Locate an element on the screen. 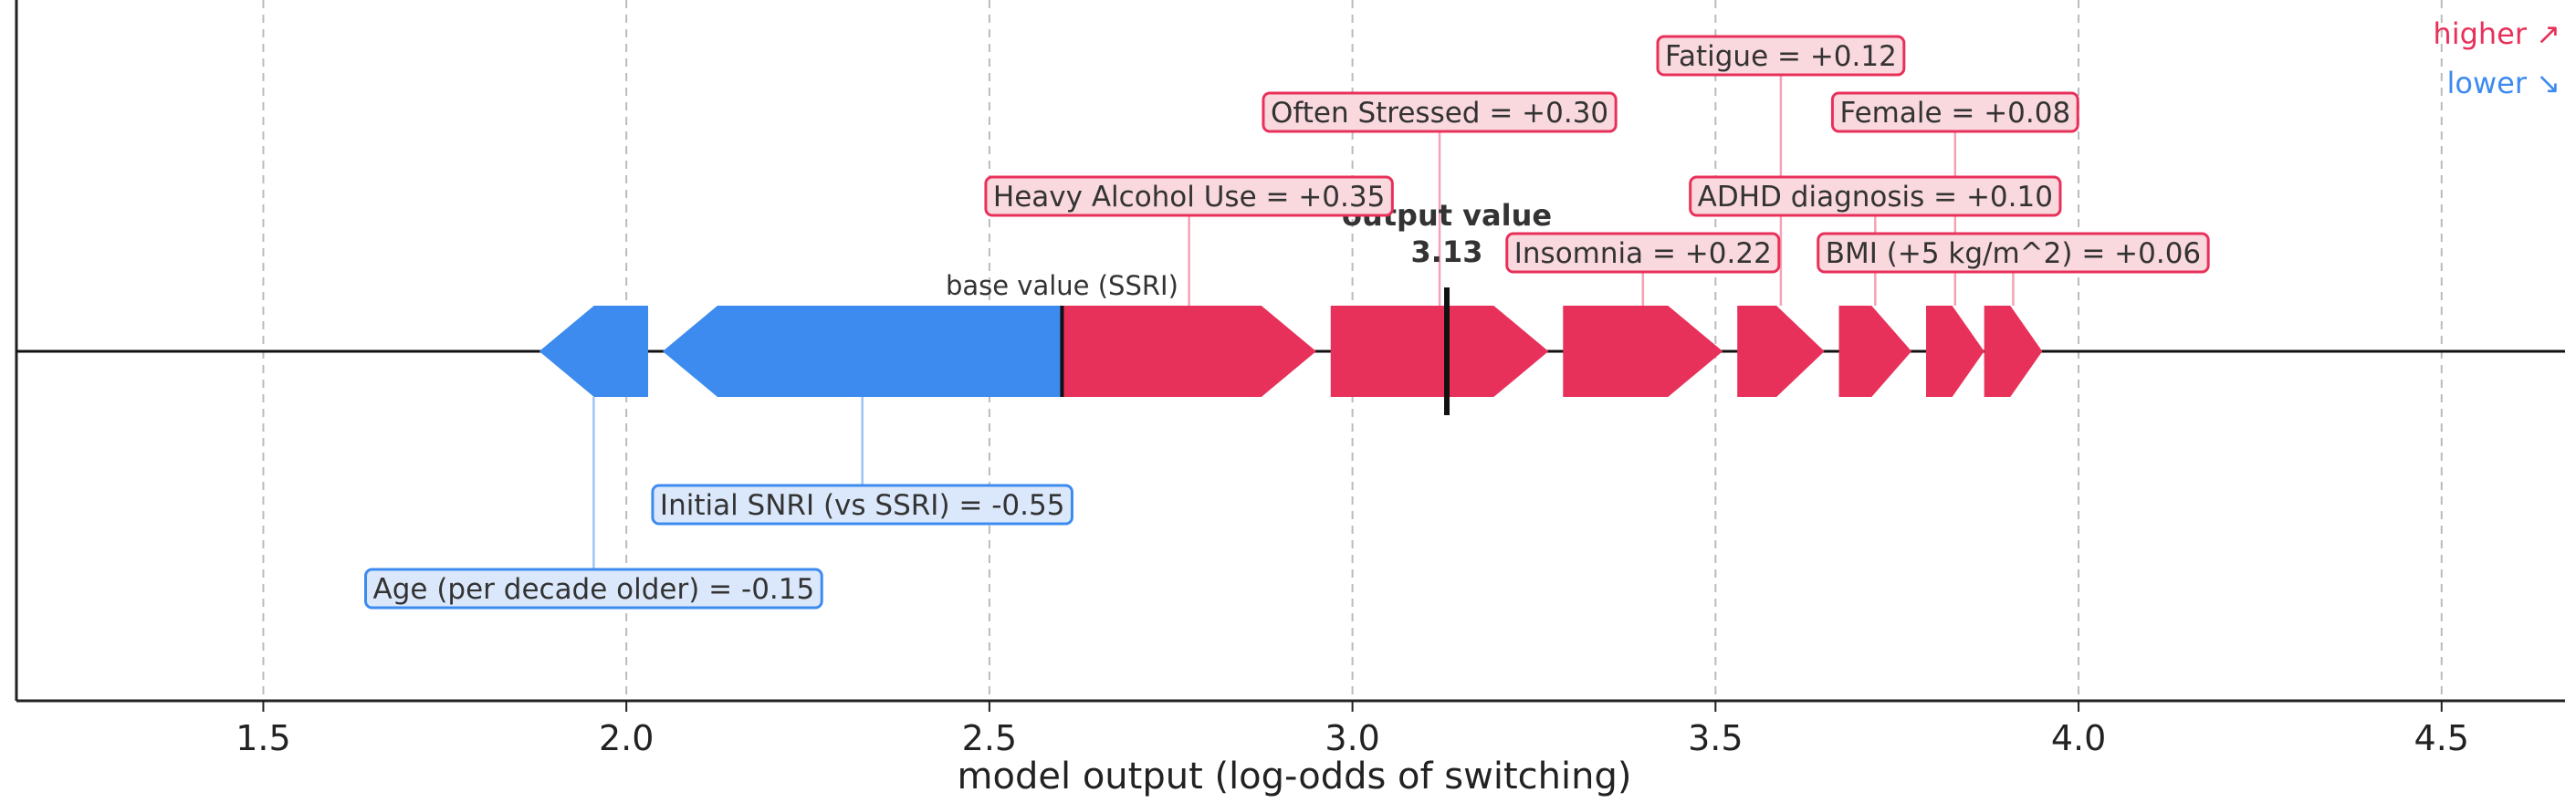 This screenshot has width=2576, height=803. legend-higher: higher ↗ is located at coordinates (2497, 33).